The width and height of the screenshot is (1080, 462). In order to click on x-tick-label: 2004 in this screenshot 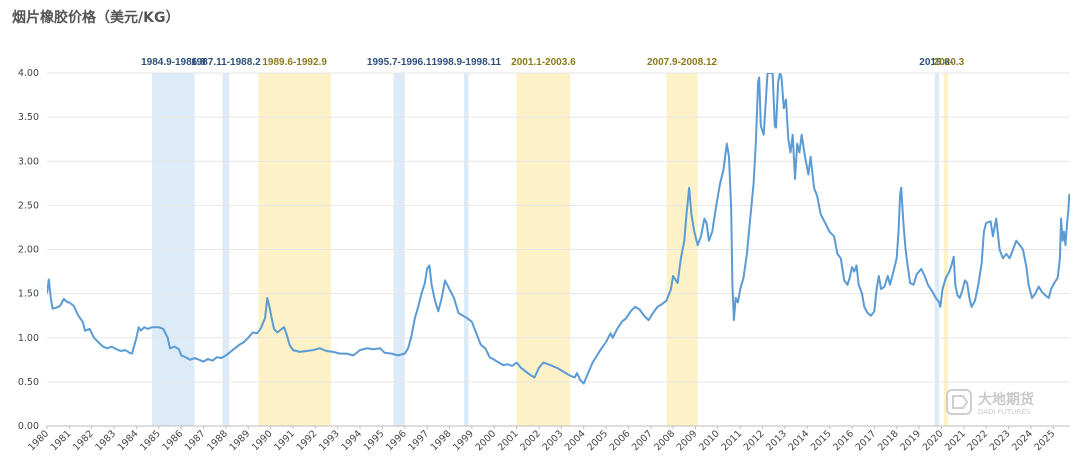, I will do `click(575, 440)`.